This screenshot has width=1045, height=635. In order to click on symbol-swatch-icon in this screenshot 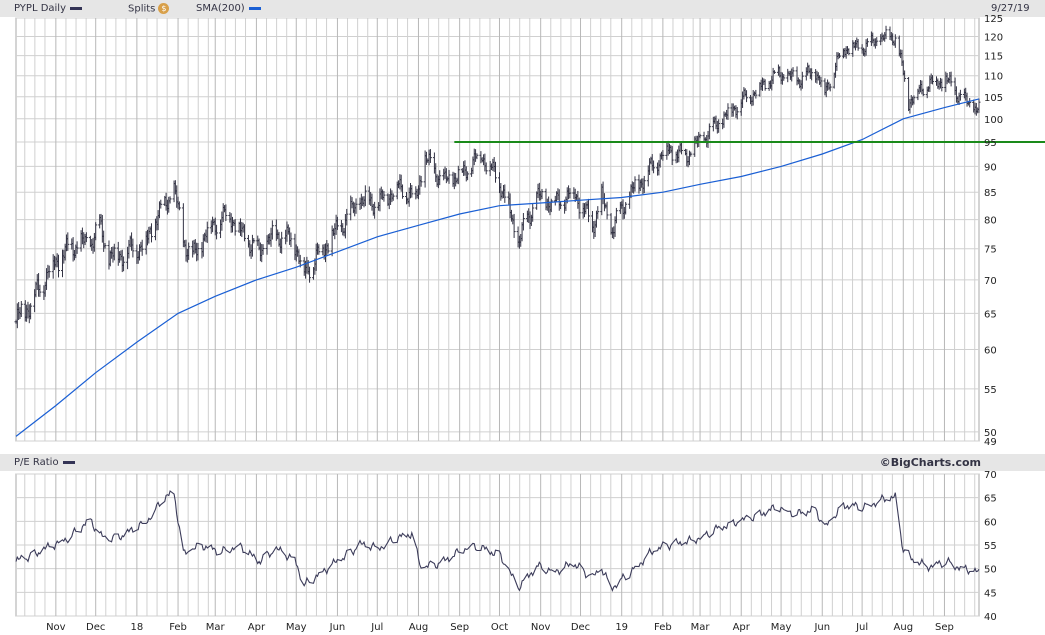, I will do `click(76, 8)`.